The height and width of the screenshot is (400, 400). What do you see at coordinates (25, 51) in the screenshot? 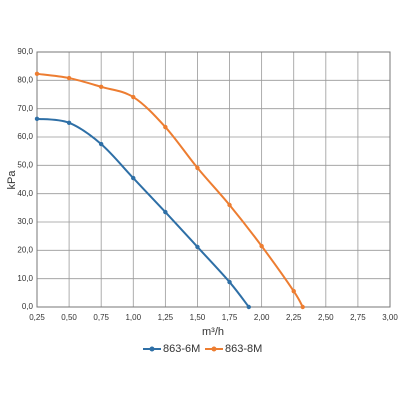
I see `y-tick-label: 90,0` at bounding box center [25, 51].